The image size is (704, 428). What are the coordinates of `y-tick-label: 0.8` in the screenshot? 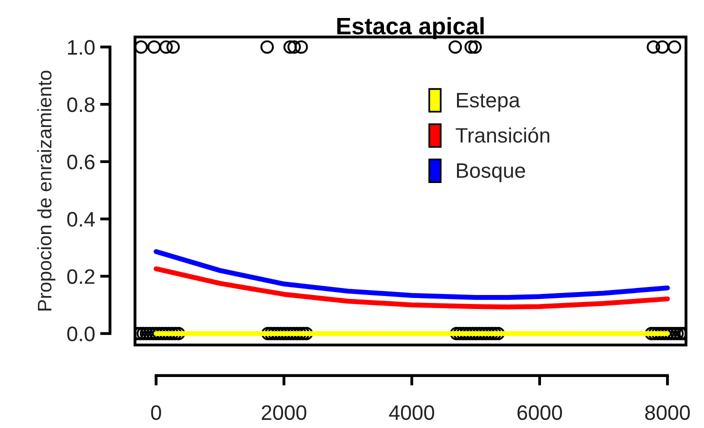 It's located at (81, 104).